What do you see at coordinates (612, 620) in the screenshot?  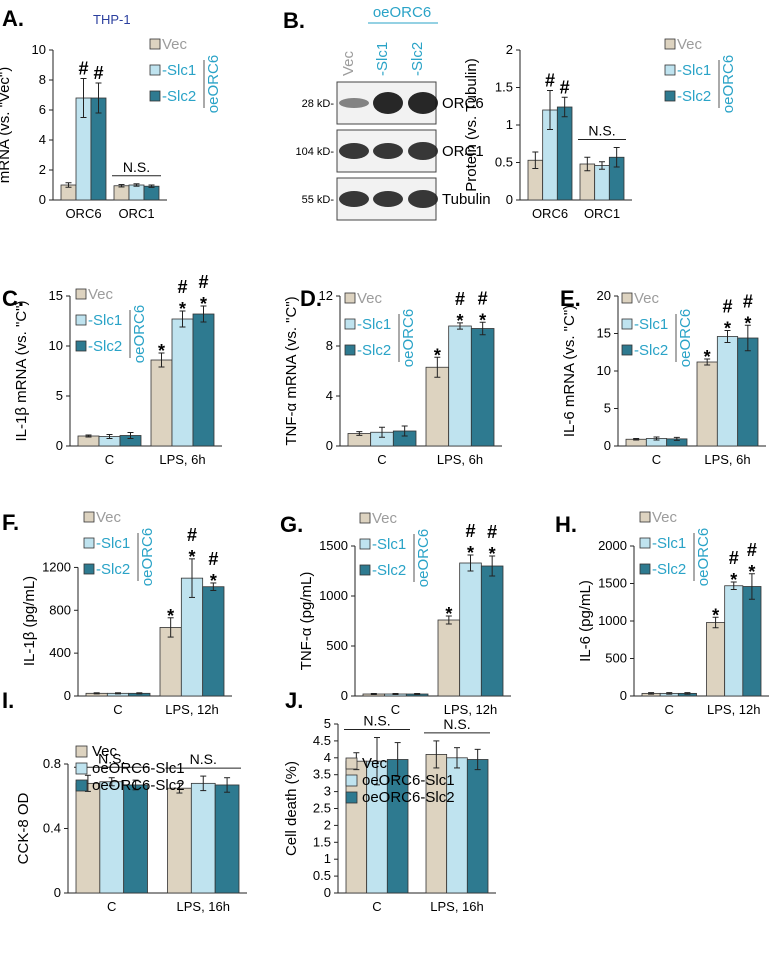 I see `y-tick-label: 1000` at bounding box center [612, 620].